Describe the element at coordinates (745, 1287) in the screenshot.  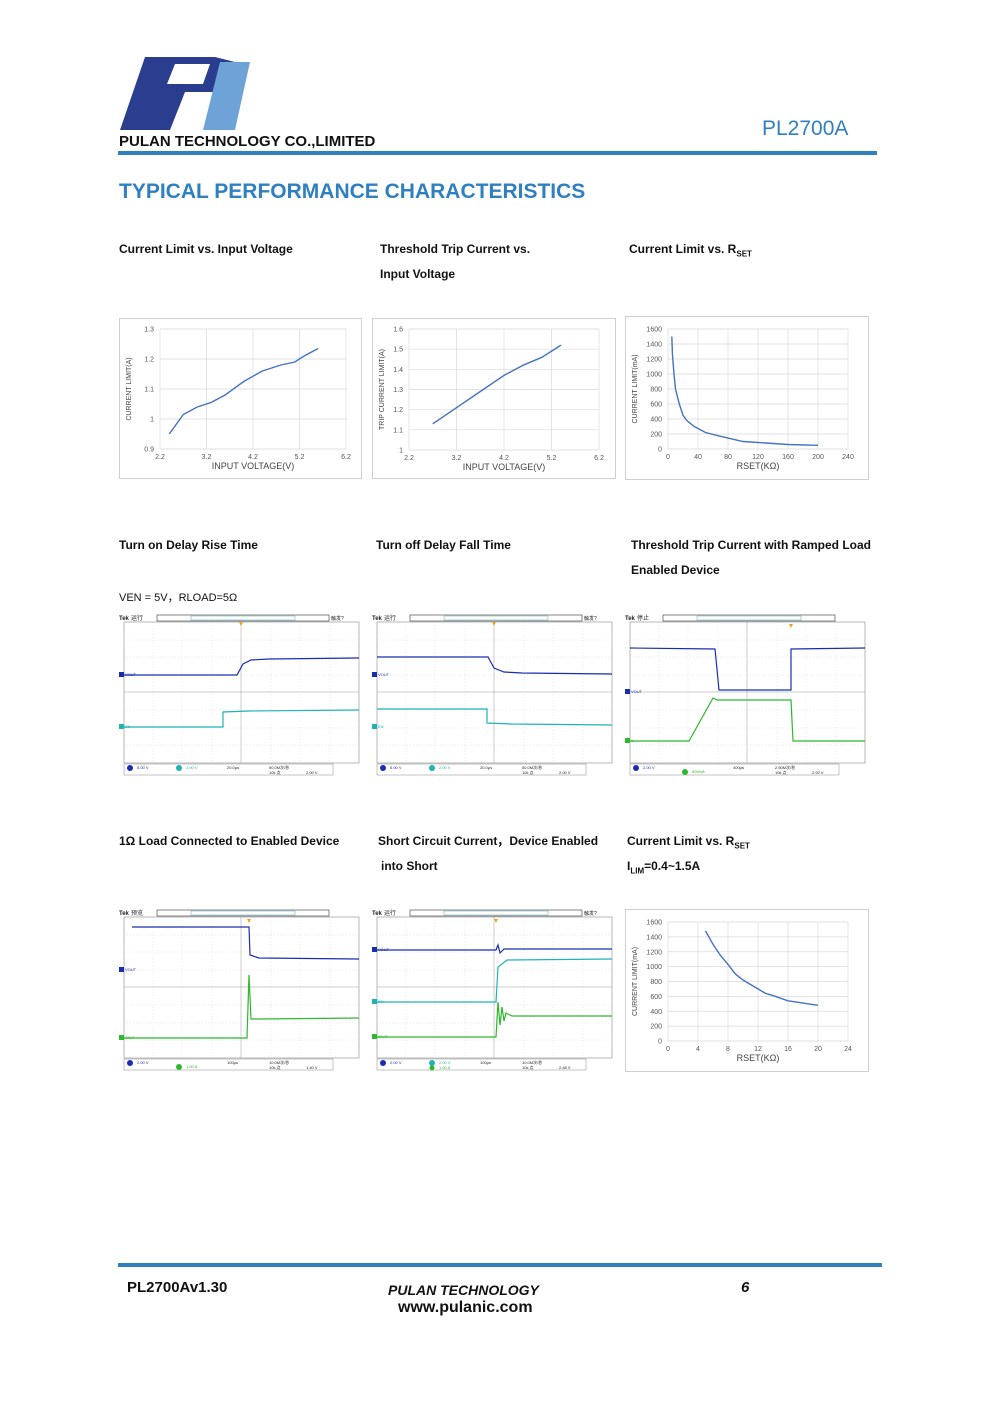
I see `page-number: 6` at that location.